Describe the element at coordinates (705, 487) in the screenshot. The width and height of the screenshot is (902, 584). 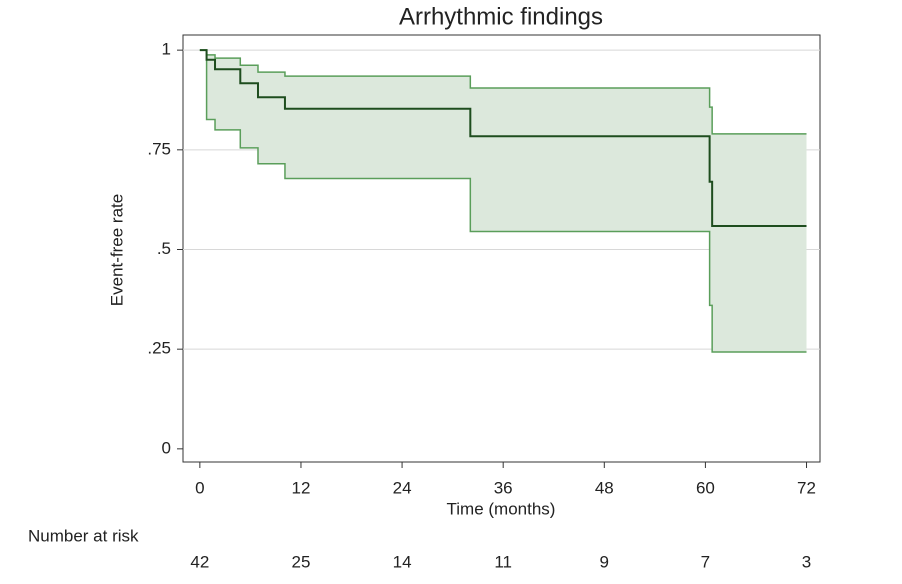
I see `x-tick-label: 60` at that location.